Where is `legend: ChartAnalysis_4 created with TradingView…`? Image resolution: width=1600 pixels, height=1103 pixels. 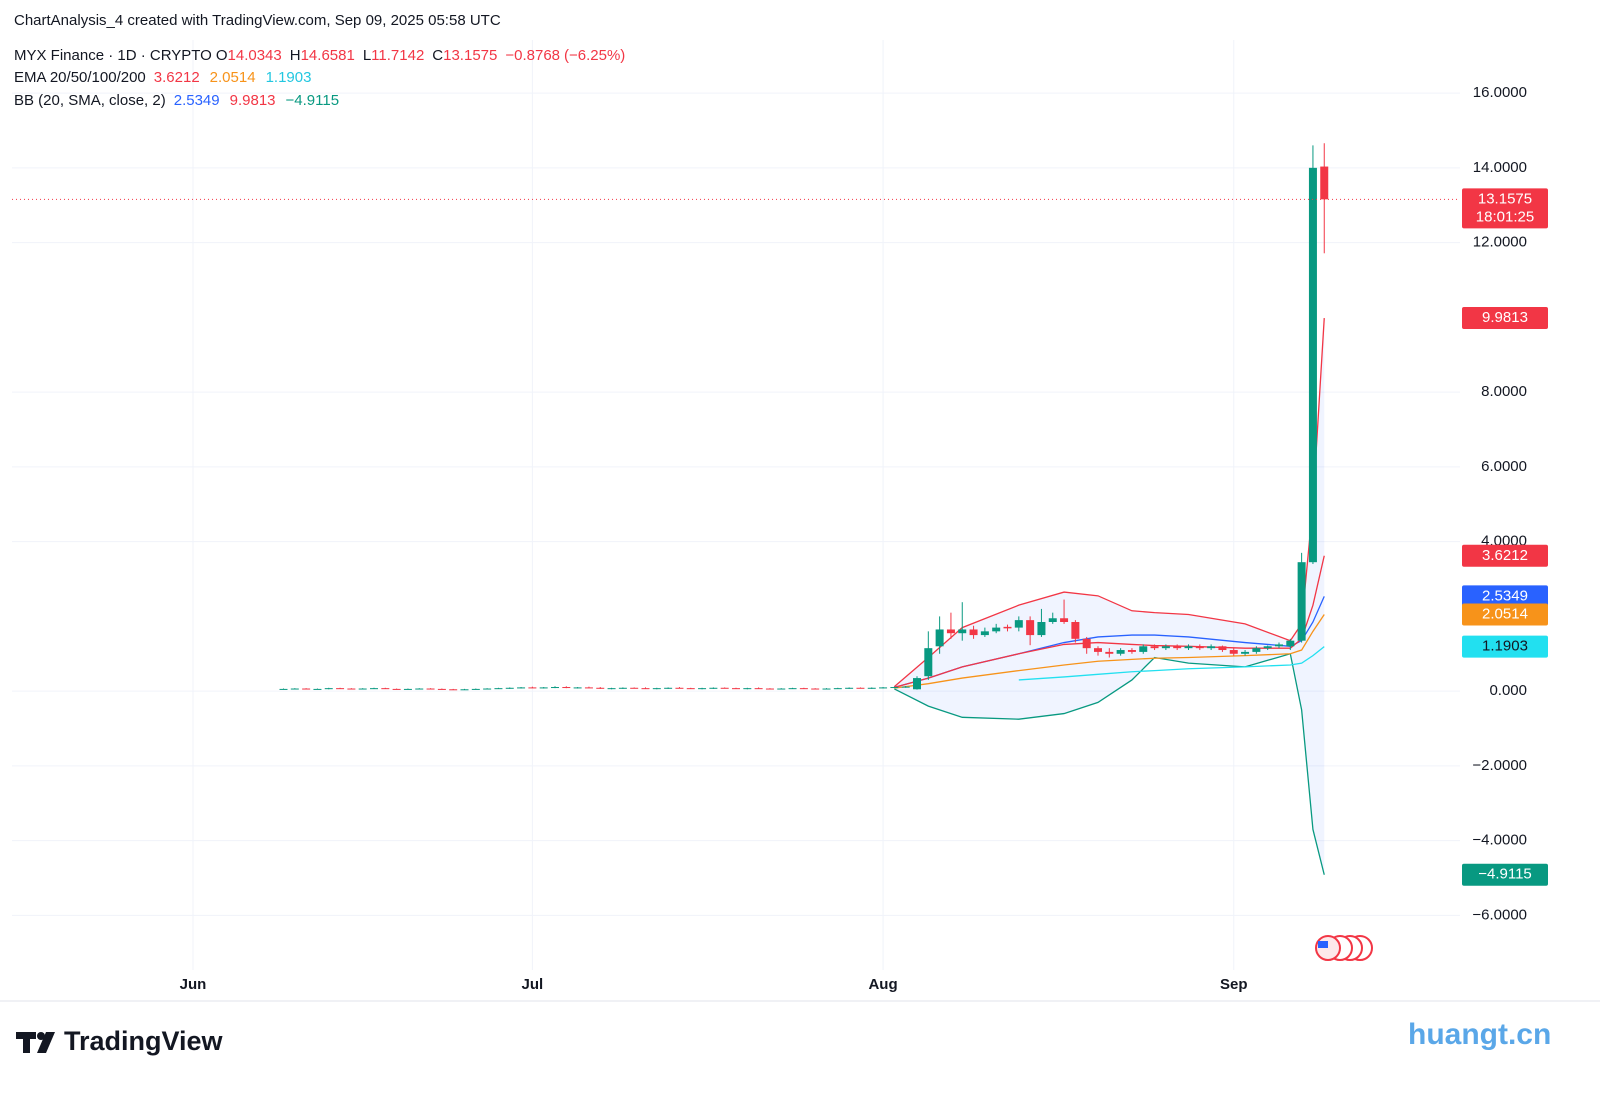
legend: ChartAnalysis_4 created with TradingView… is located at coordinates (321, 61).